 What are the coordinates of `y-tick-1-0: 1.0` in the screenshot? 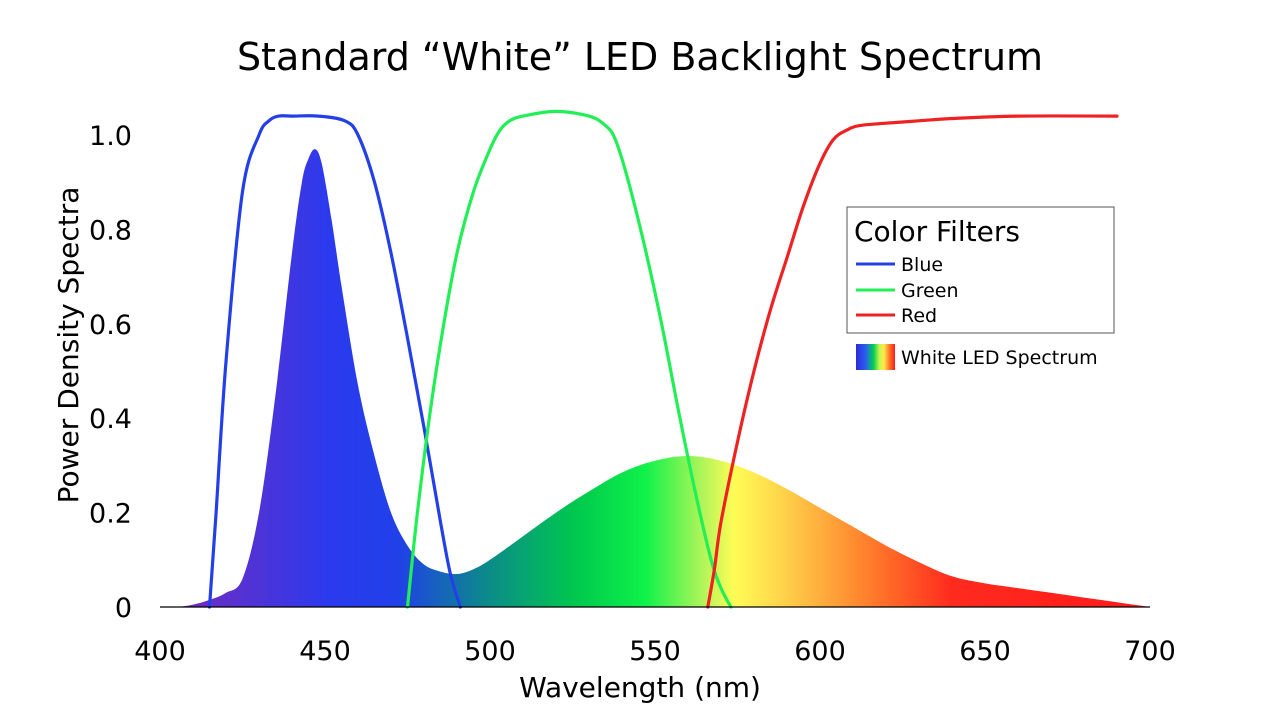 It's located at (110, 136).